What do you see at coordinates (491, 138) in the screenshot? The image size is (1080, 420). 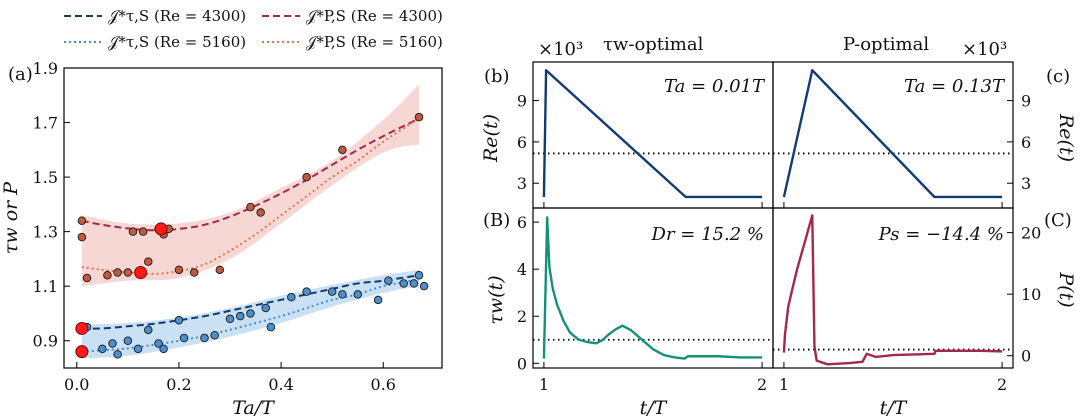 I see `panel-b-ylabel: Re(t)` at bounding box center [491, 138].